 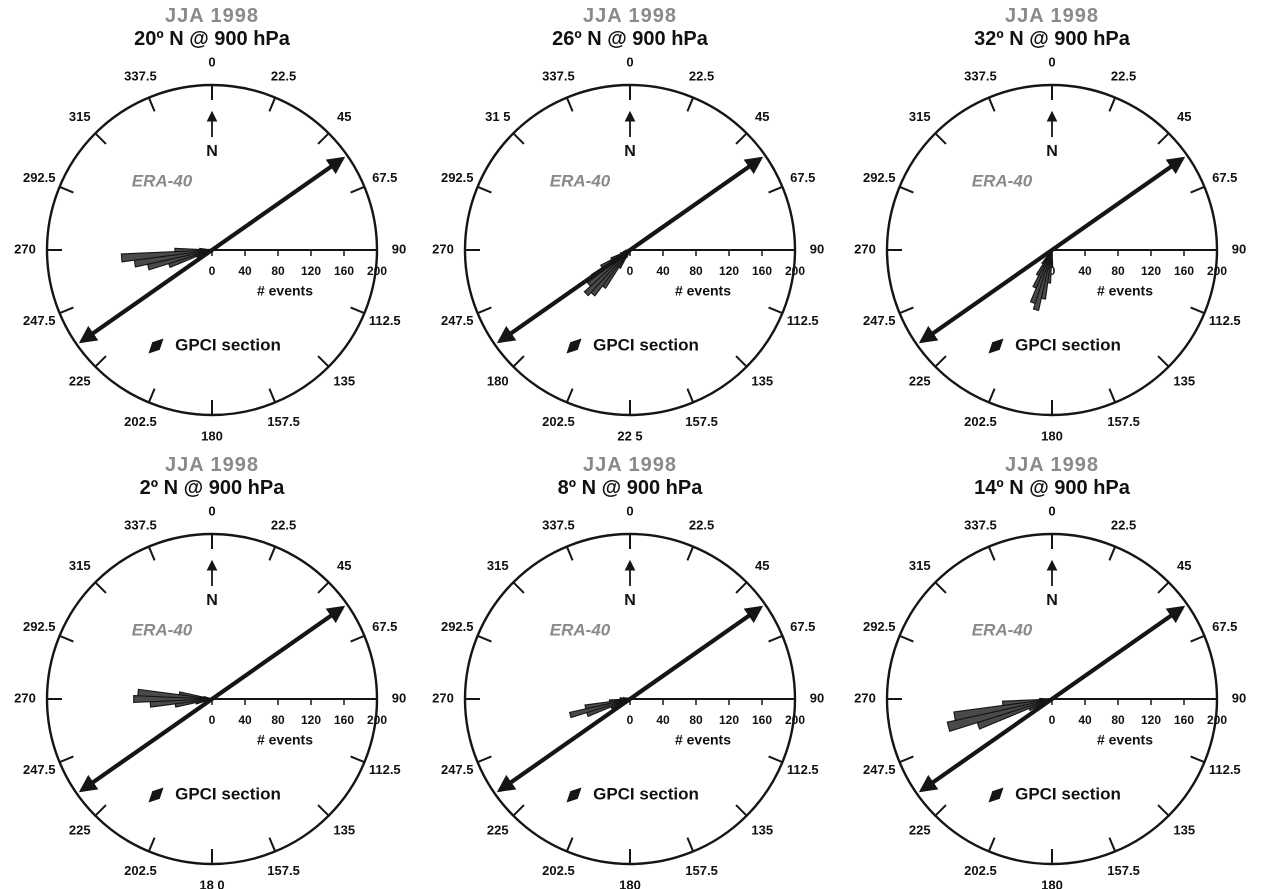 I want to click on rose-wedges, so click(x=999, y=714).